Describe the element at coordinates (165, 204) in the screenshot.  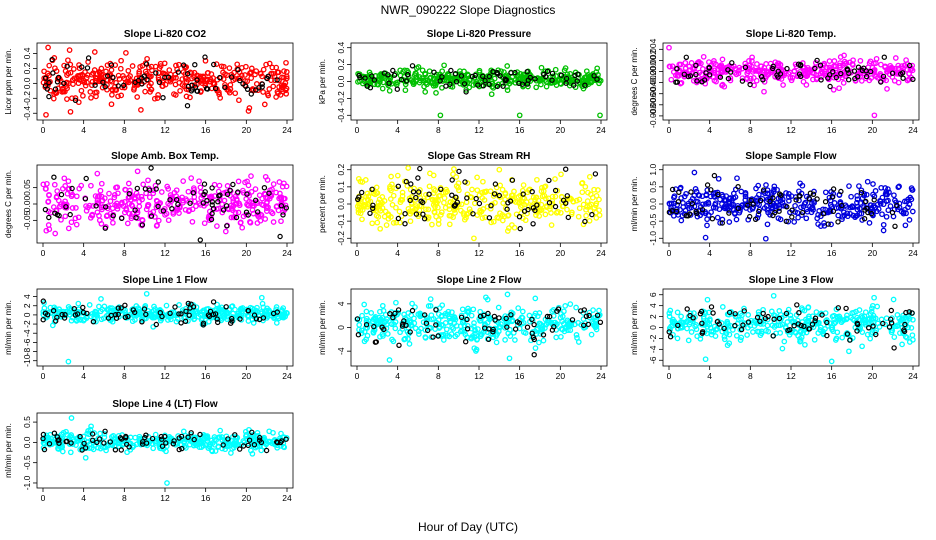
I see `highlight-points` at that location.